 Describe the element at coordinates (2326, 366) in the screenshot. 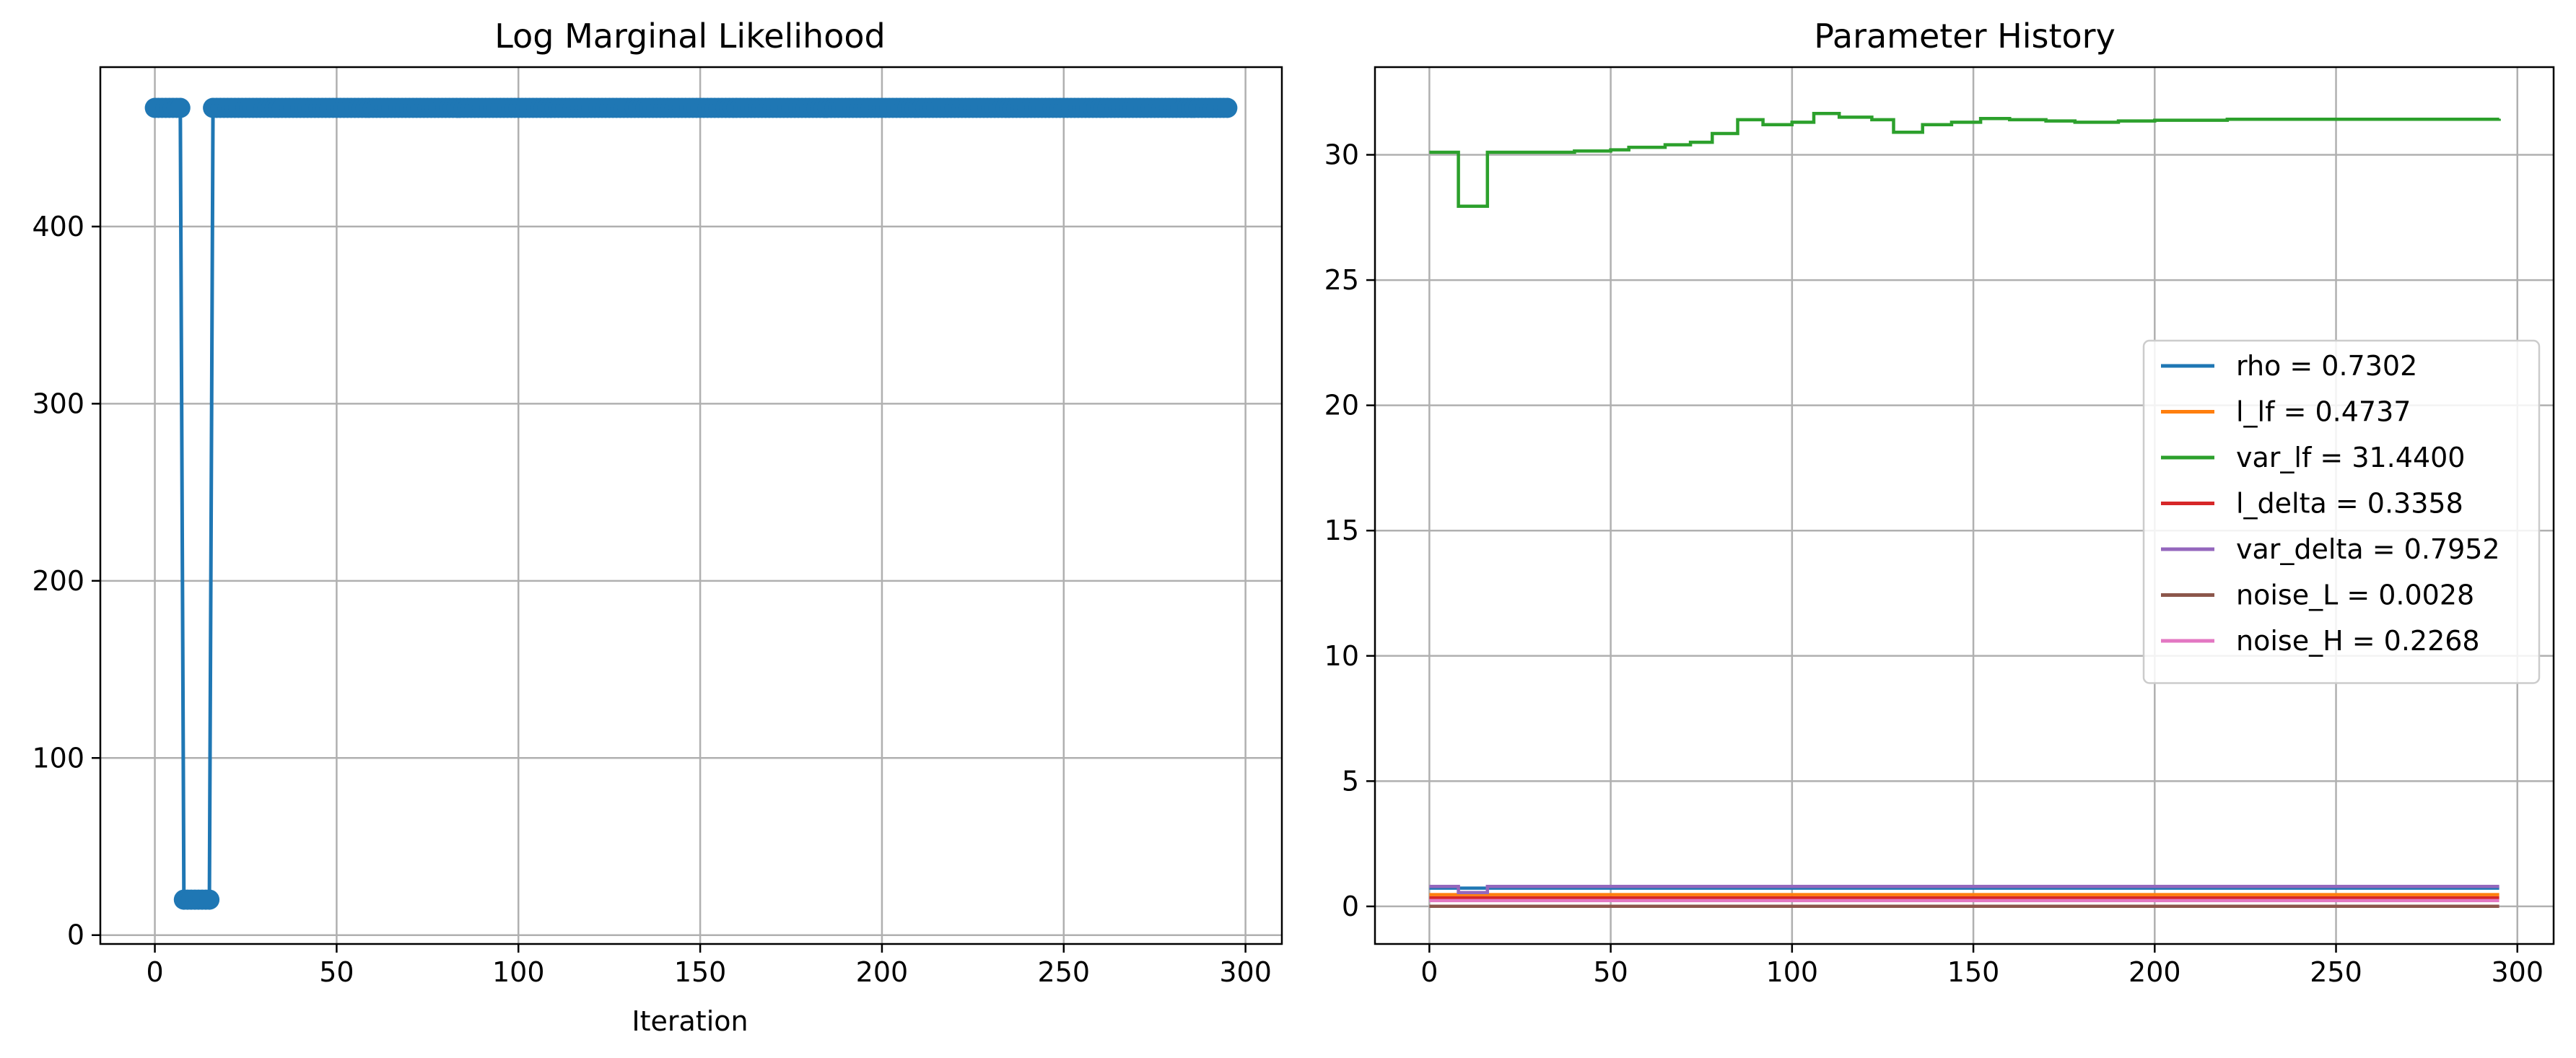

I see `legend-entry-label: rho = 0.7302` at that location.